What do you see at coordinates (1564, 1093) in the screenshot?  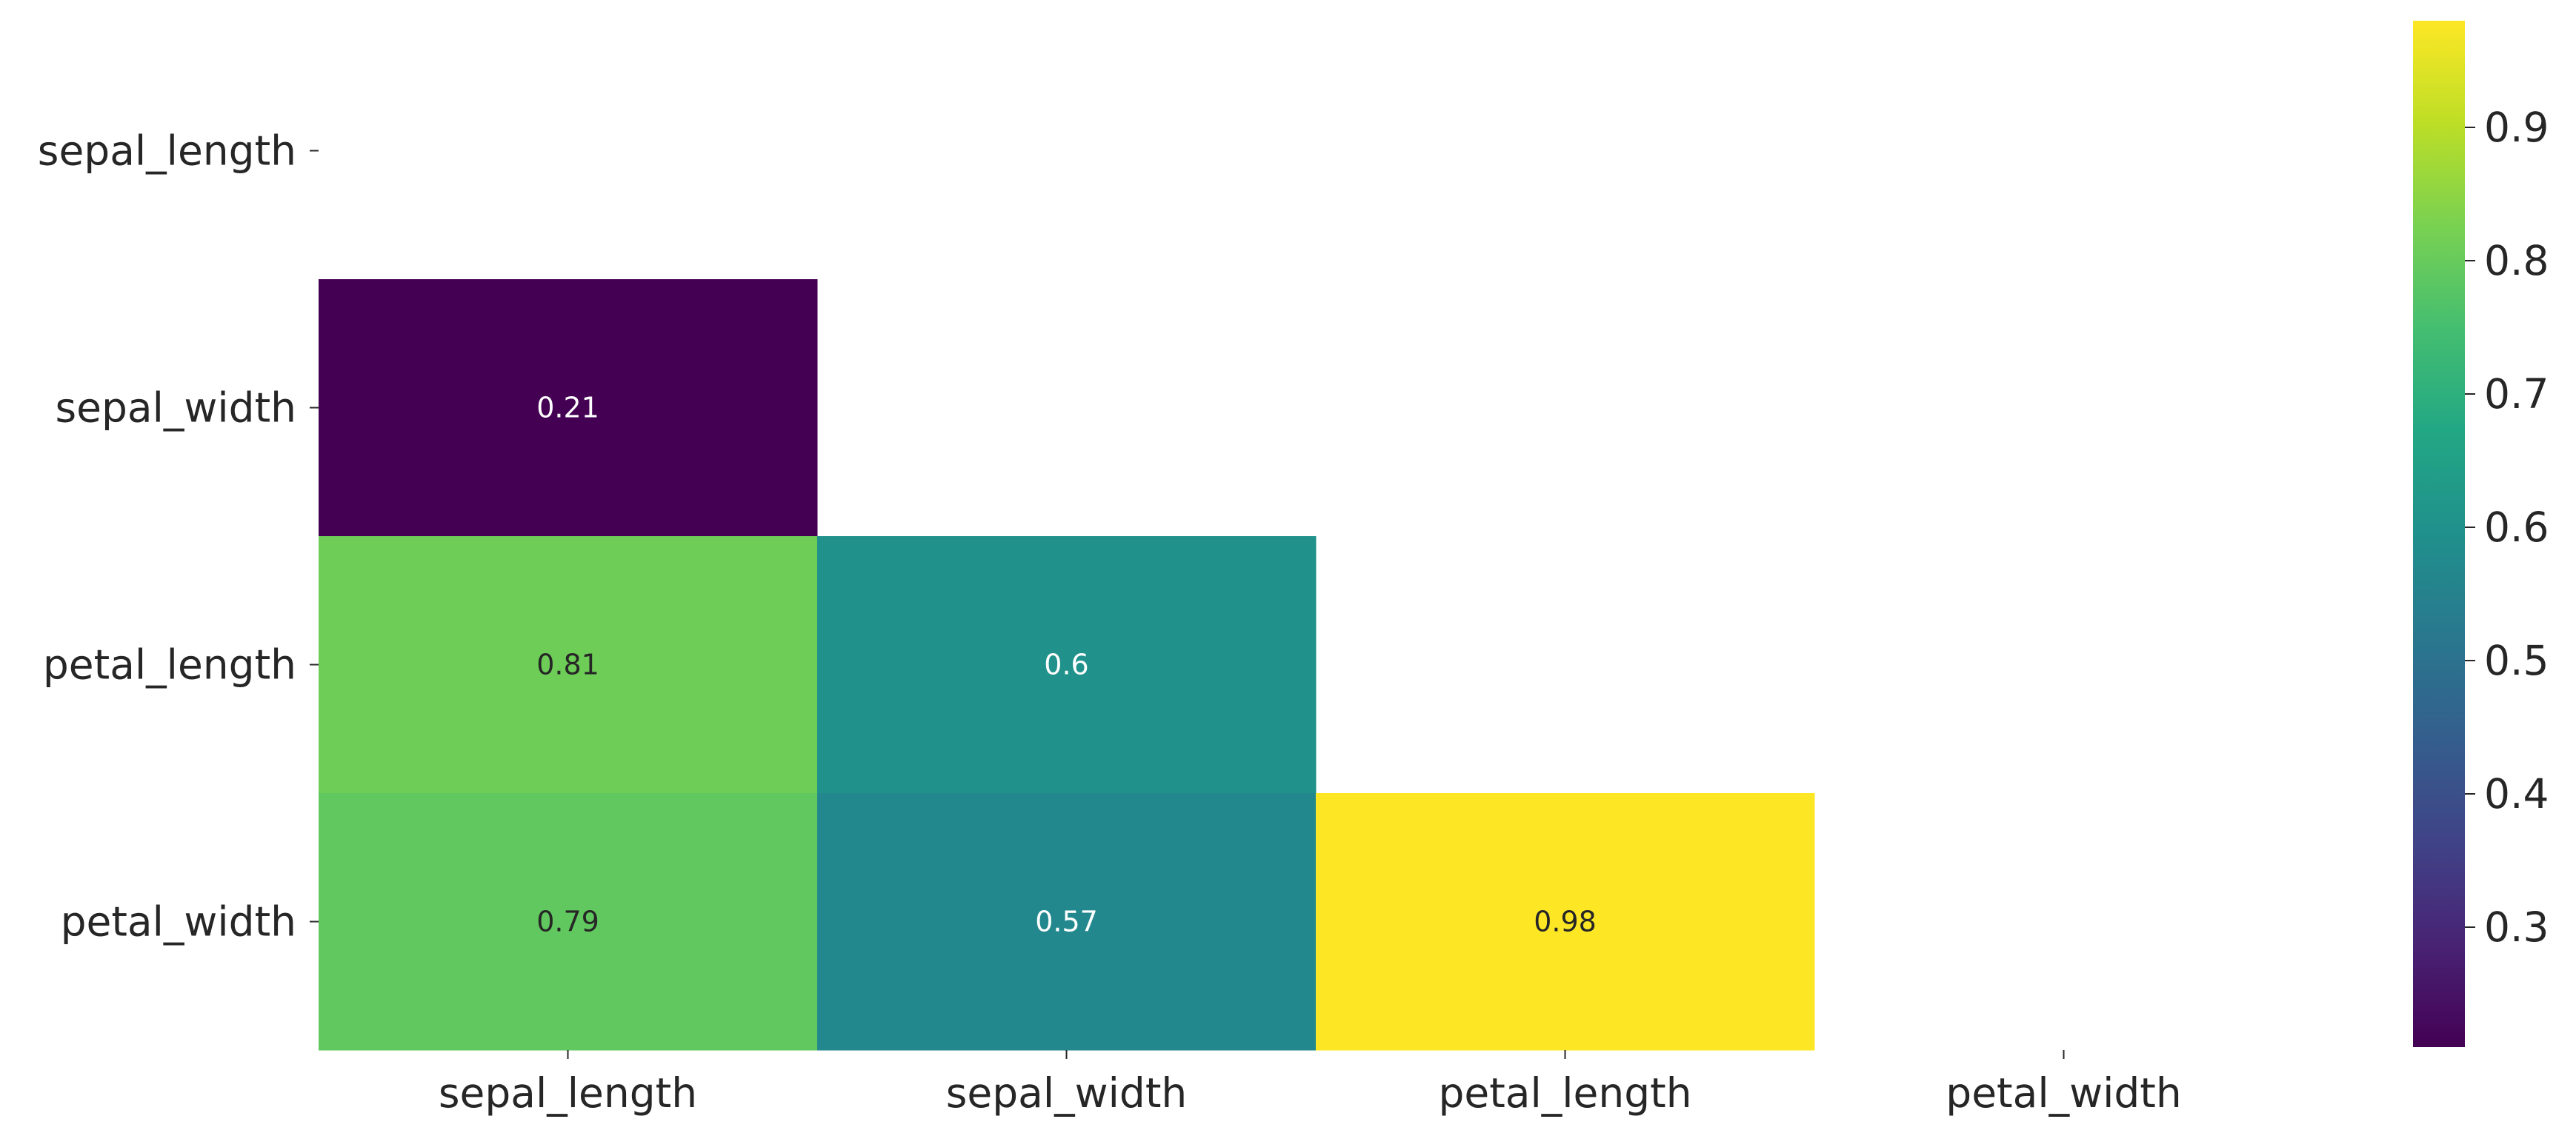 I see `x-tick-label-petal_length: petal_length` at bounding box center [1564, 1093].